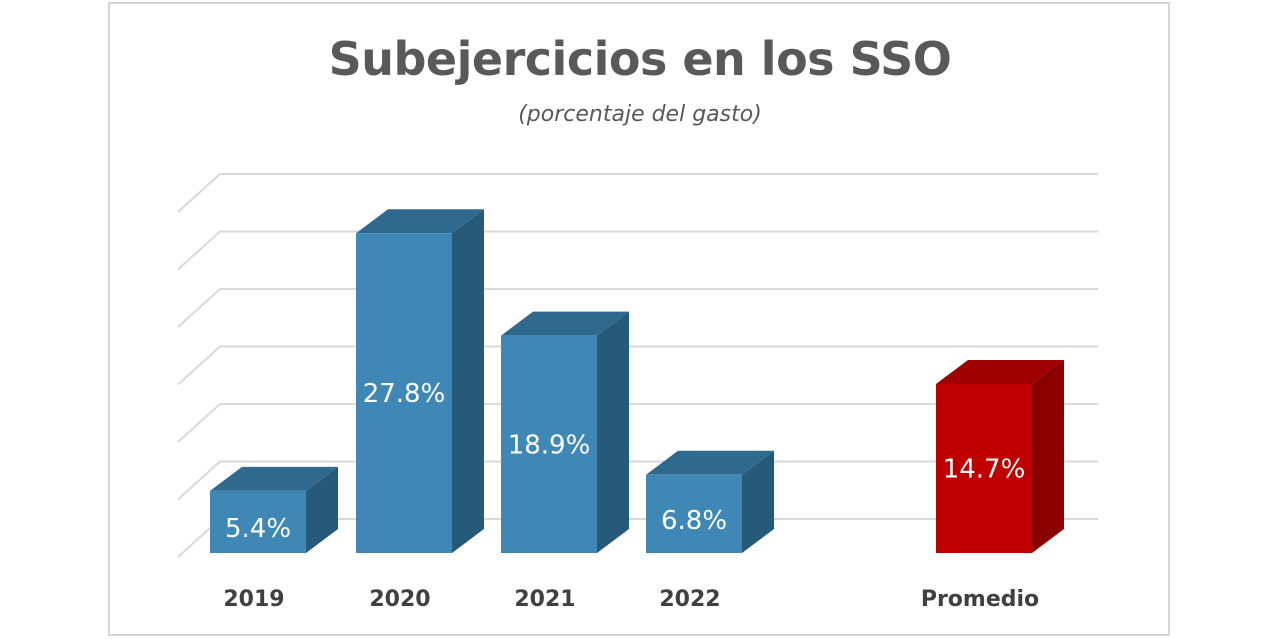 The height and width of the screenshot is (640, 1280). Describe the element at coordinates (565, 323) in the screenshot. I see `bar-top-2021` at that location.